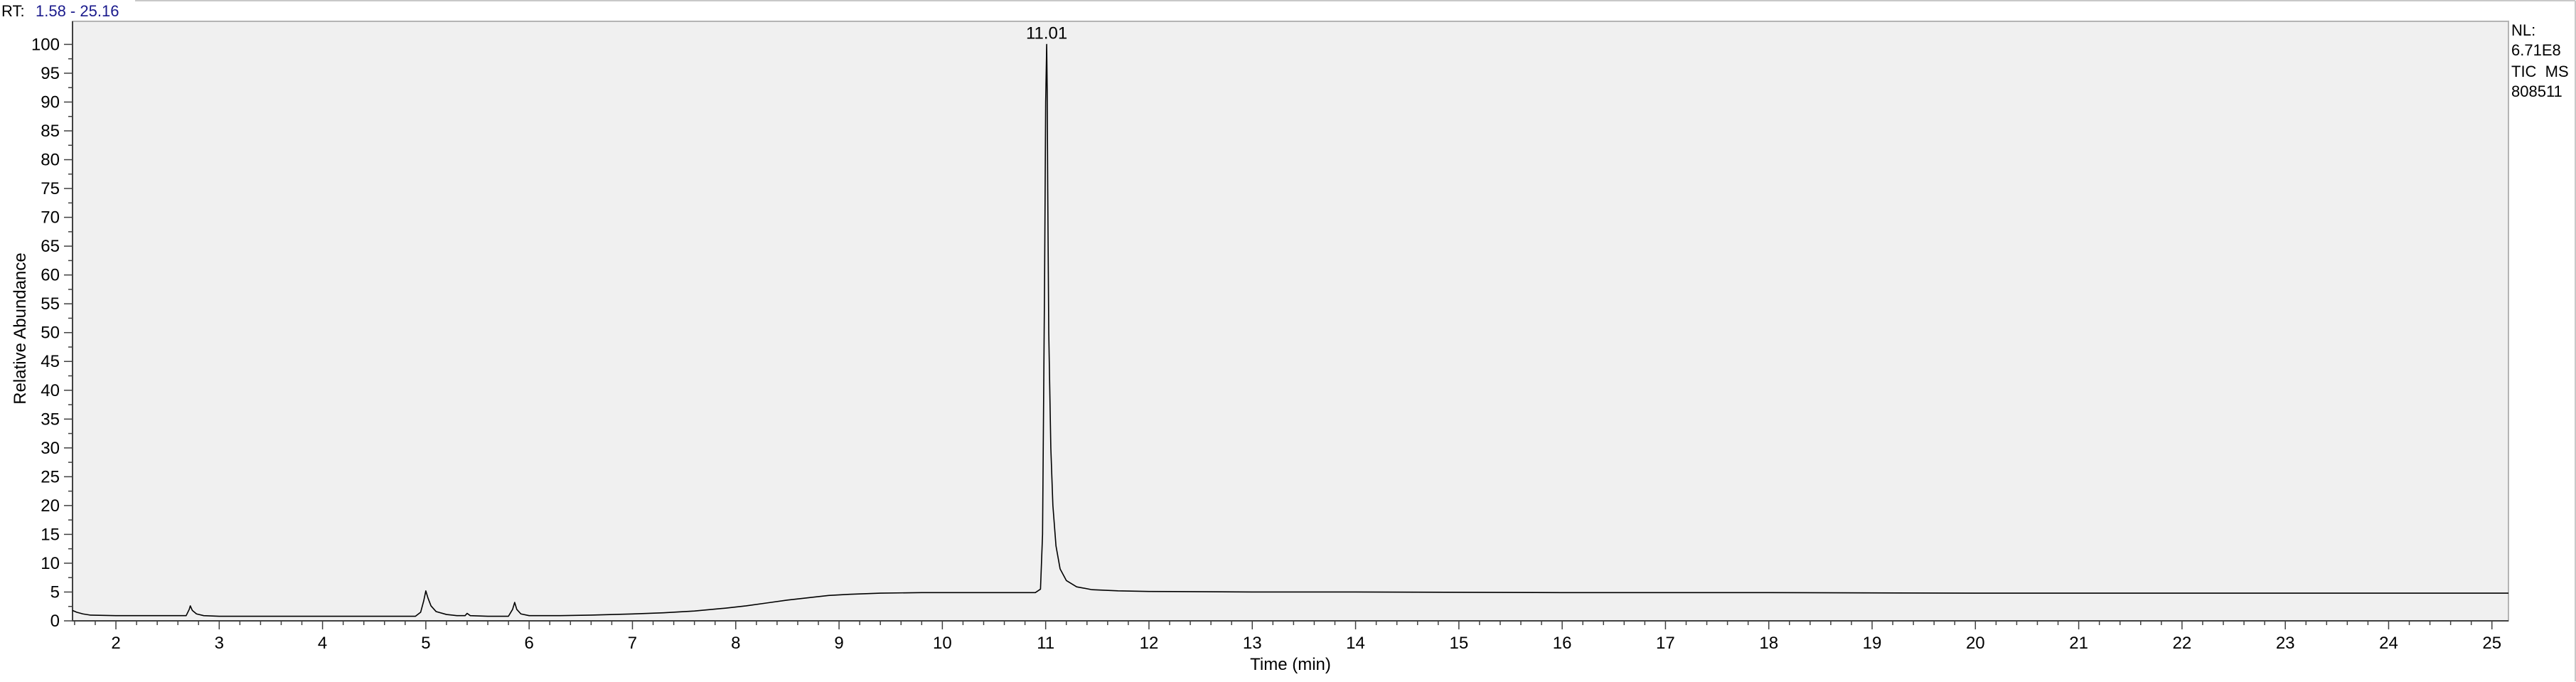 This screenshot has width=2576, height=682. What do you see at coordinates (55, 592) in the screenshot?
I see `y-tick-label: 5` at bounding box center [55, 592].